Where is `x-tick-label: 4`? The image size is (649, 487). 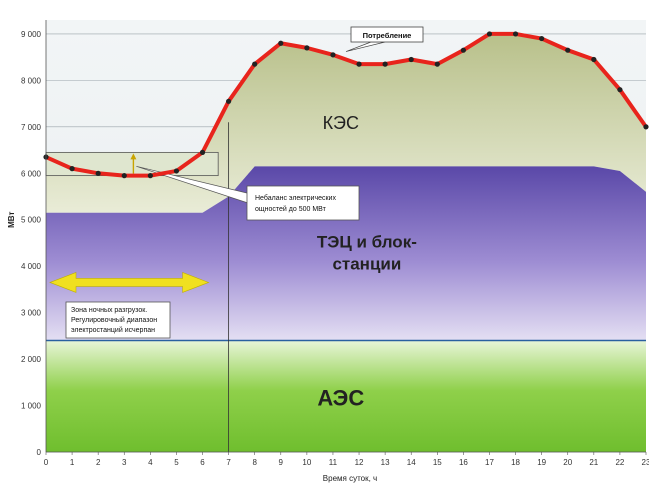
x-tick-label: 4 is located at coordinates (150, 462).